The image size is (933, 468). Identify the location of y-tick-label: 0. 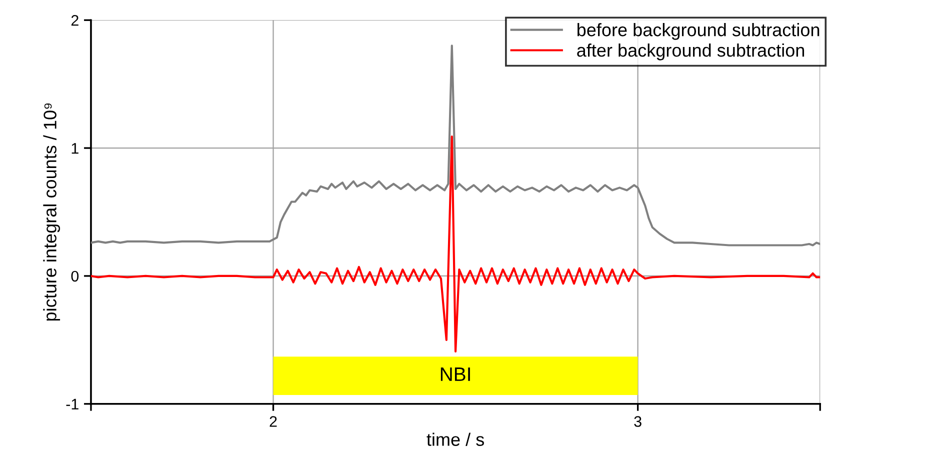
(75, 276).